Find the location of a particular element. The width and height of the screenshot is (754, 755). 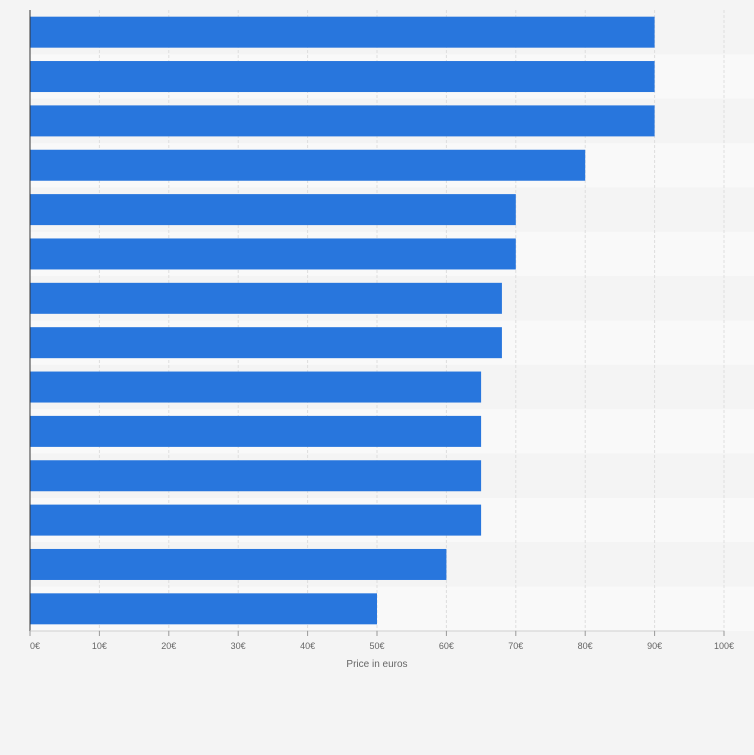

x-tick-label: 70€ is located at coordinates (515, 646).